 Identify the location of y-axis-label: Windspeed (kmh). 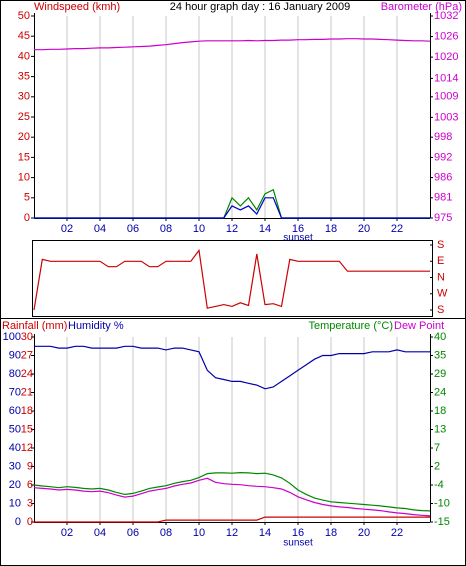
(77, 7).